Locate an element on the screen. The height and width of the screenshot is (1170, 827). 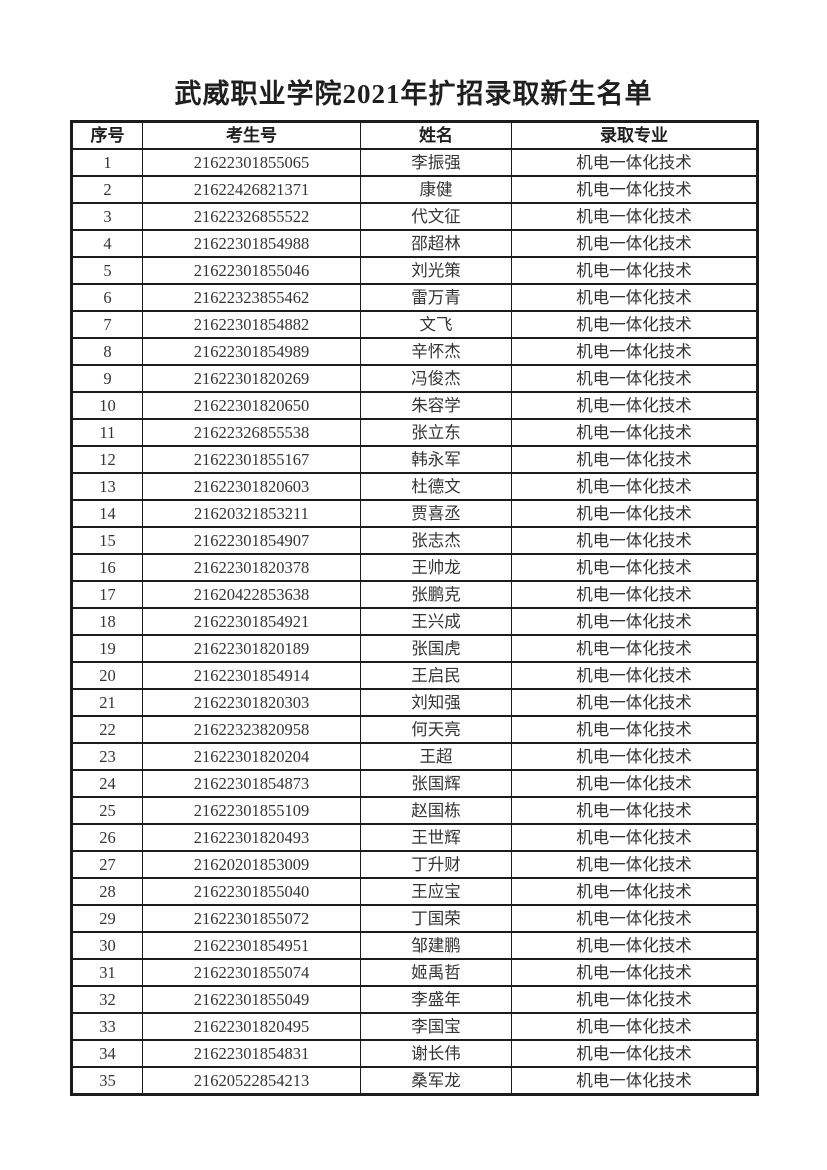
table-row: 27 21620201853009 丁升财 机电一体化技术 is located at coordinates (414, 864).